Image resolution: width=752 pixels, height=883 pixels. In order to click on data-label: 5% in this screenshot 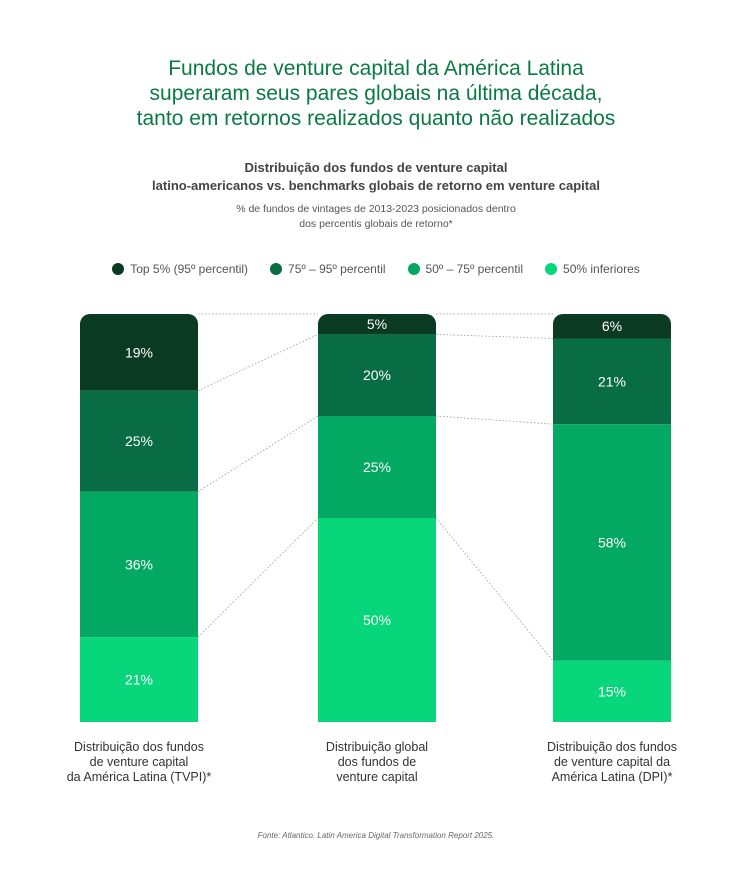, I will do `click(377, 324)`.